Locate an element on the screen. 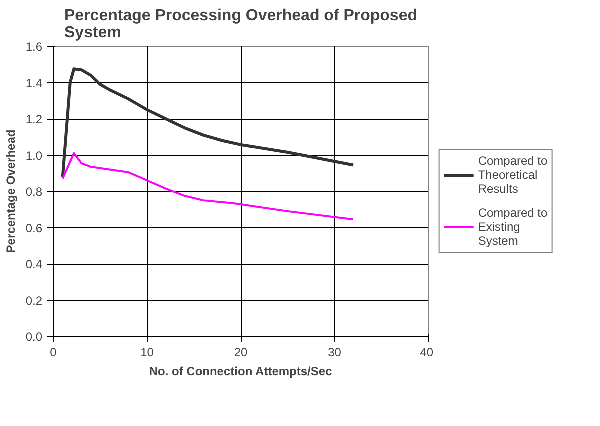 This screenshot has height=426, width=600. x-tick-label: 40 is located at coordinates (427, 353).